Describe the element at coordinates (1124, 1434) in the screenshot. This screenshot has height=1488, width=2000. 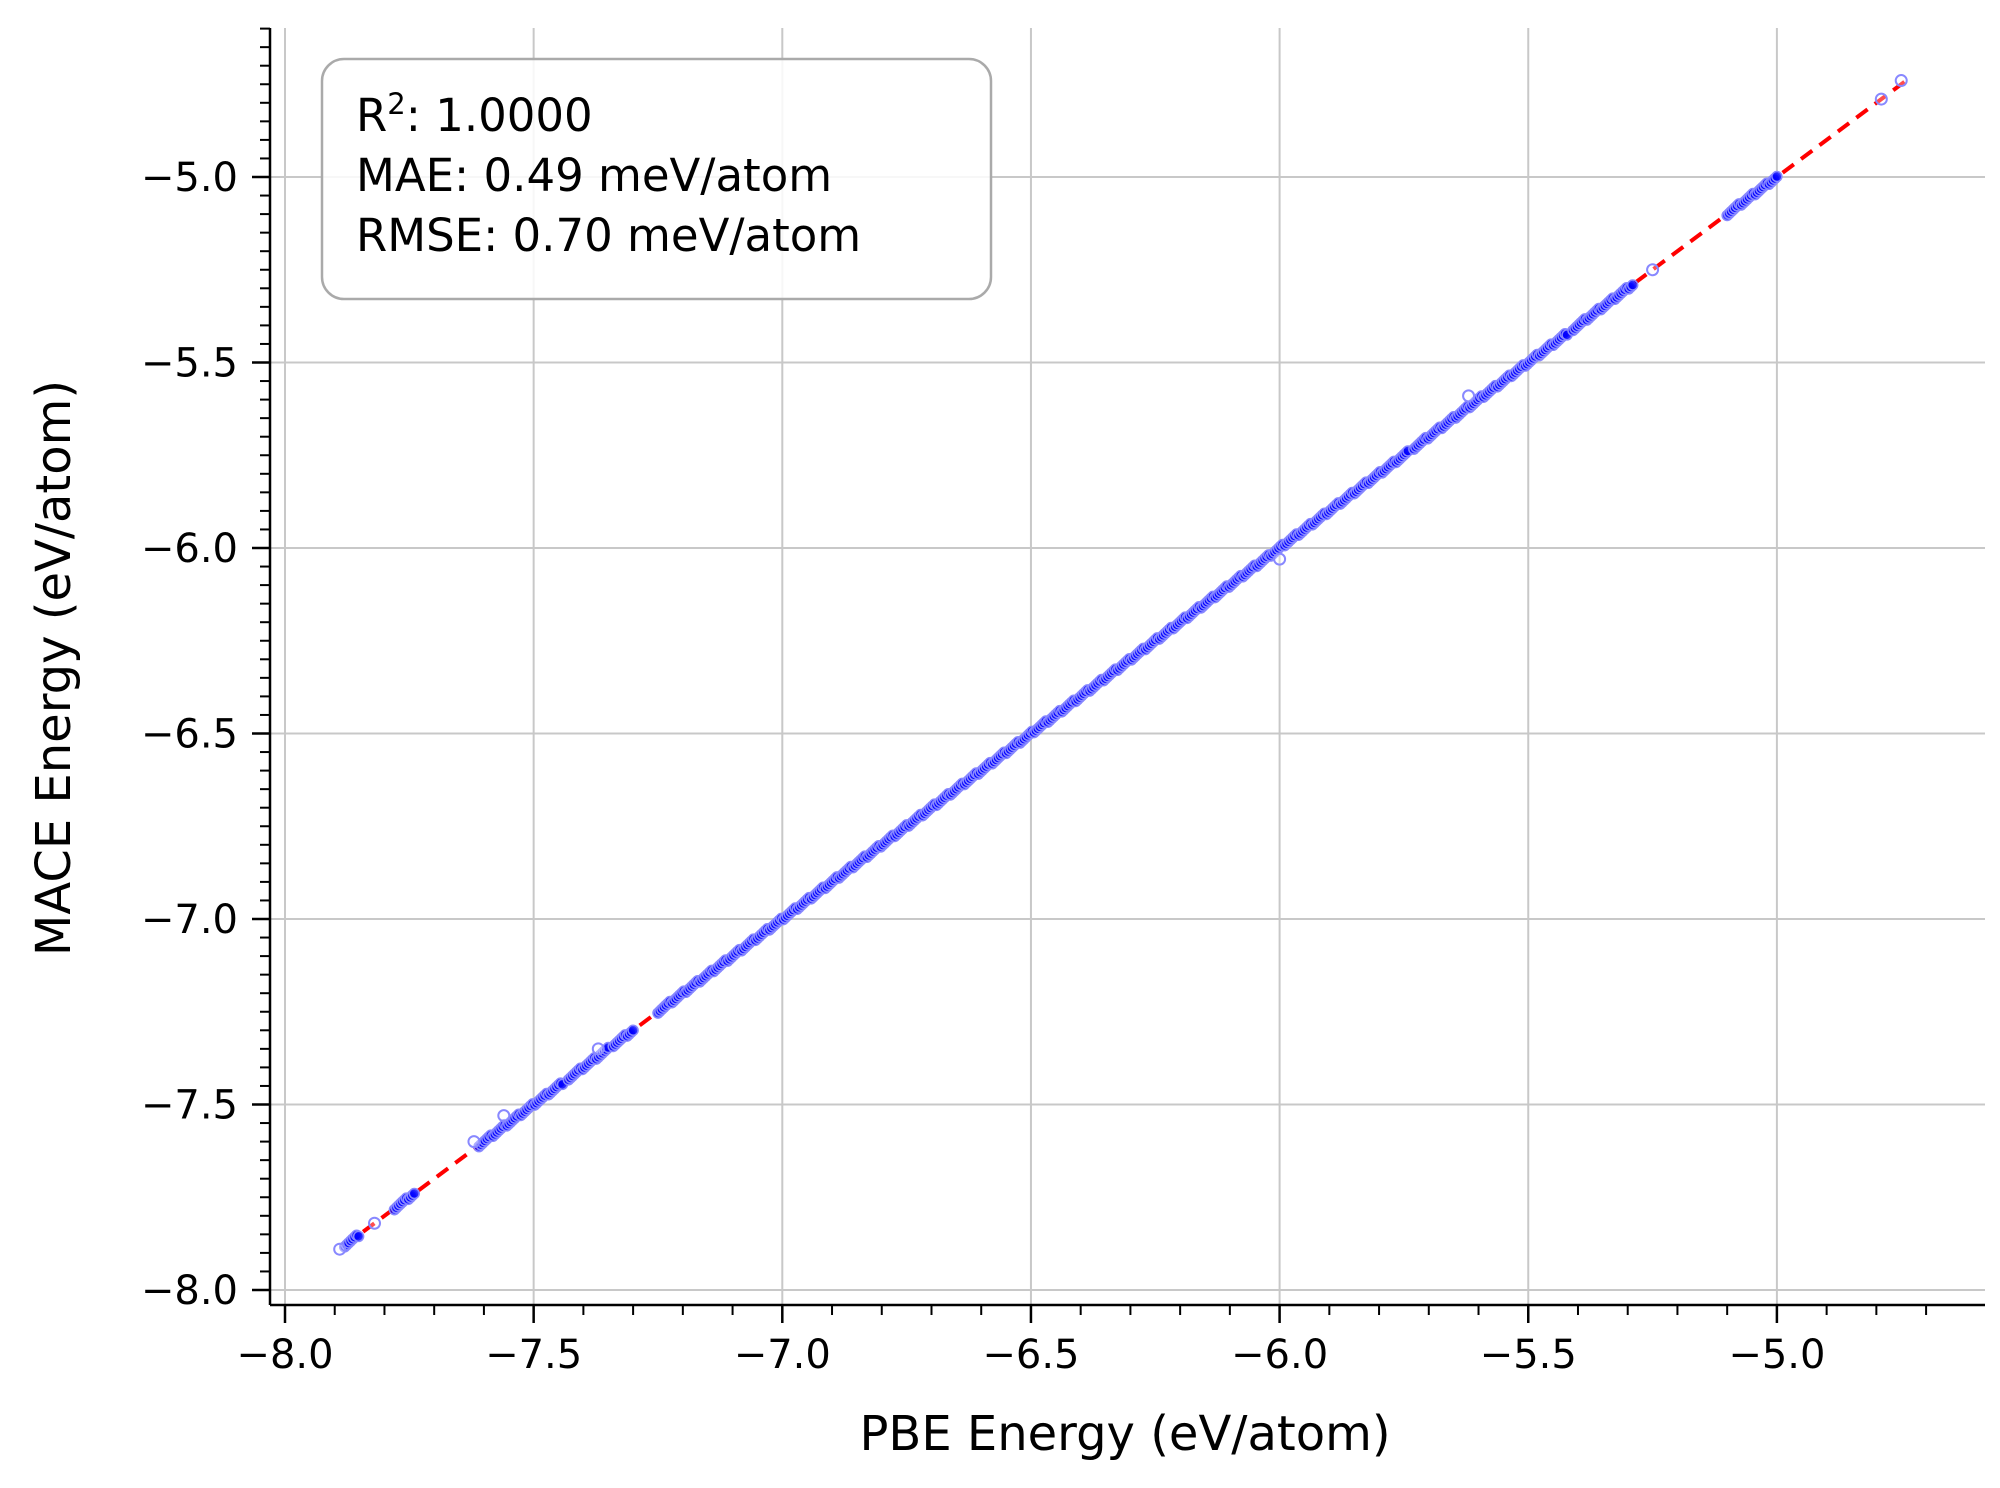
I see `x-axis-title: PBE Energy (eV/atom)` at that location.